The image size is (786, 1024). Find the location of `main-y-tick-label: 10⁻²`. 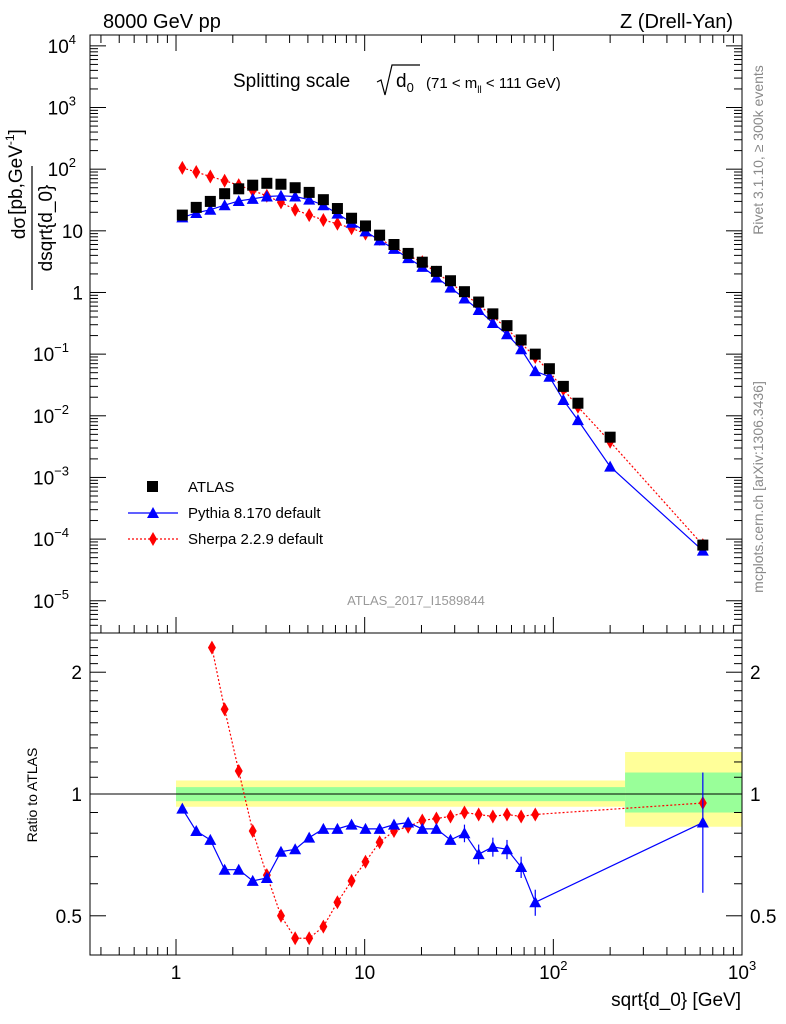

main-y-tick-label: 10⁻² is located at coordinates (51, 415).